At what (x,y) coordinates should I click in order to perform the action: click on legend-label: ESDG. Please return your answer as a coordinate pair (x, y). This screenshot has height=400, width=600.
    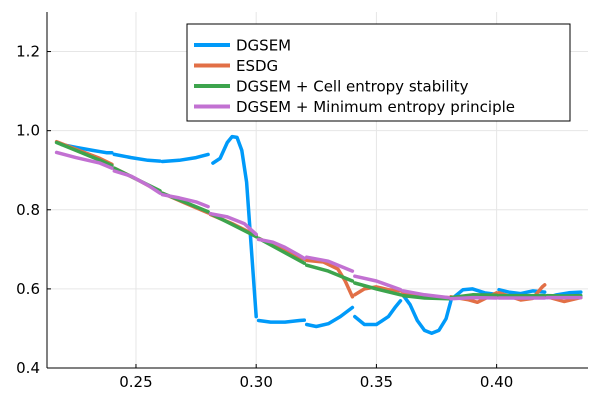
    Looking at the image, I should click on (257, 66).